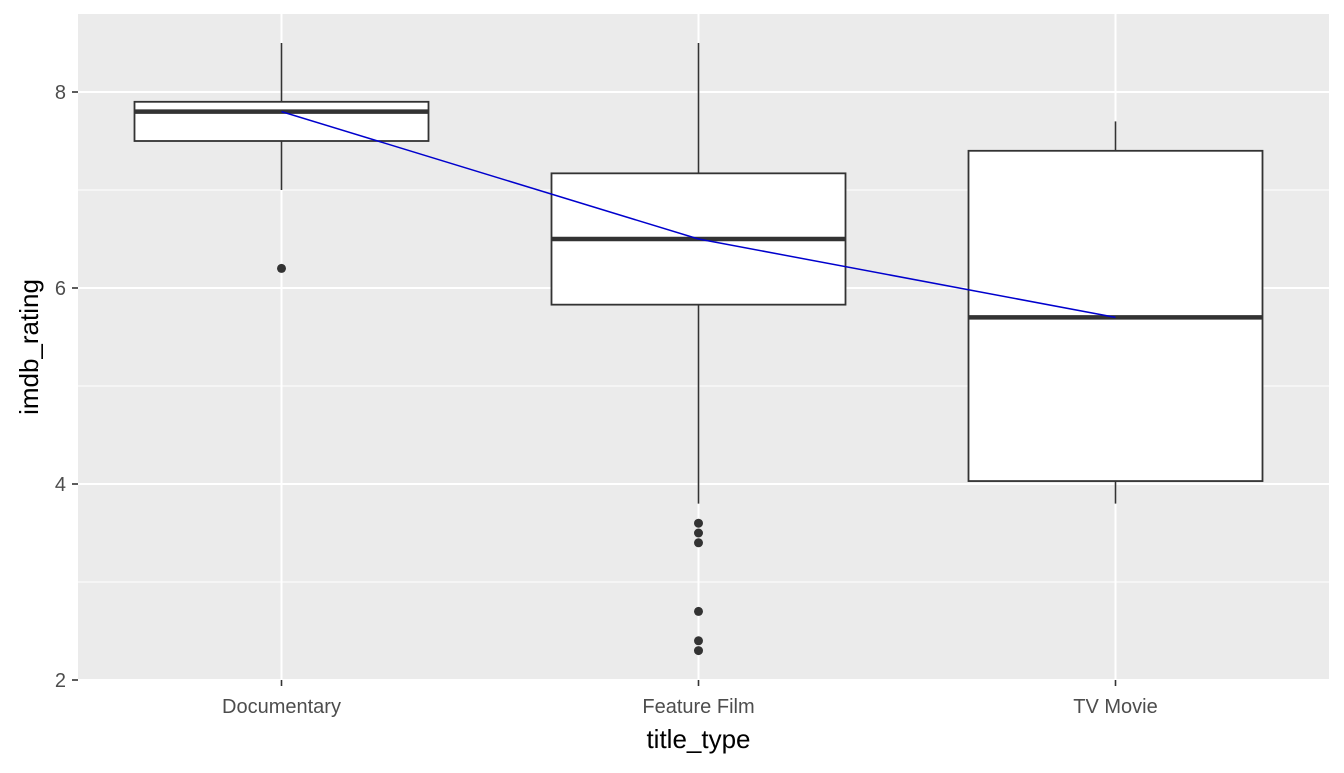 This screenshot has height=773, width=1344. What do you see at coordinates (281, 158) in the screenshot?
I see `box-documentary` at bounding box center [281, 158].